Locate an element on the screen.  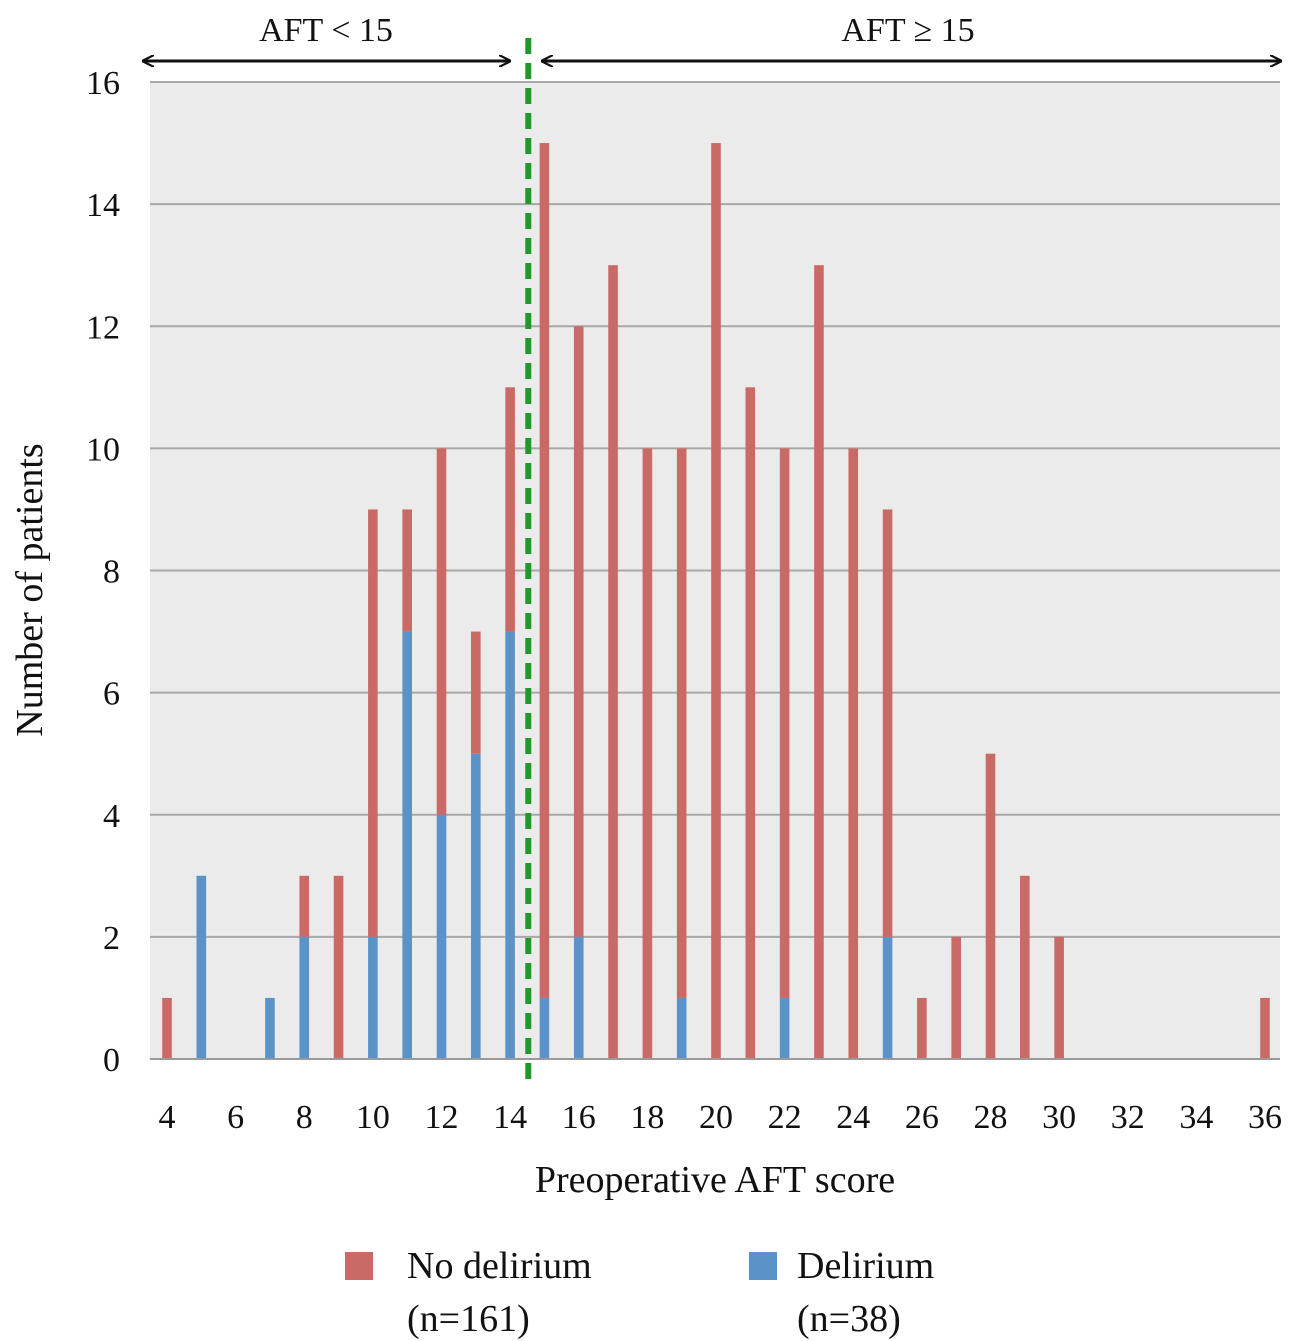
x-tick-label: 22 is located at coordinates (785, 1117).